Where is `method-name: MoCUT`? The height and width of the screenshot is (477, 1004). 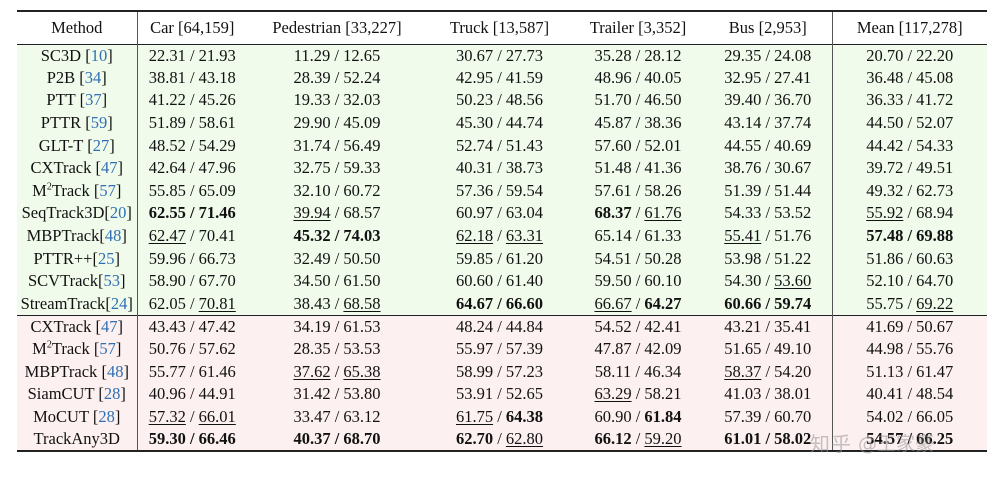 method-name: MoCUT is located at coordinates (61, 416).